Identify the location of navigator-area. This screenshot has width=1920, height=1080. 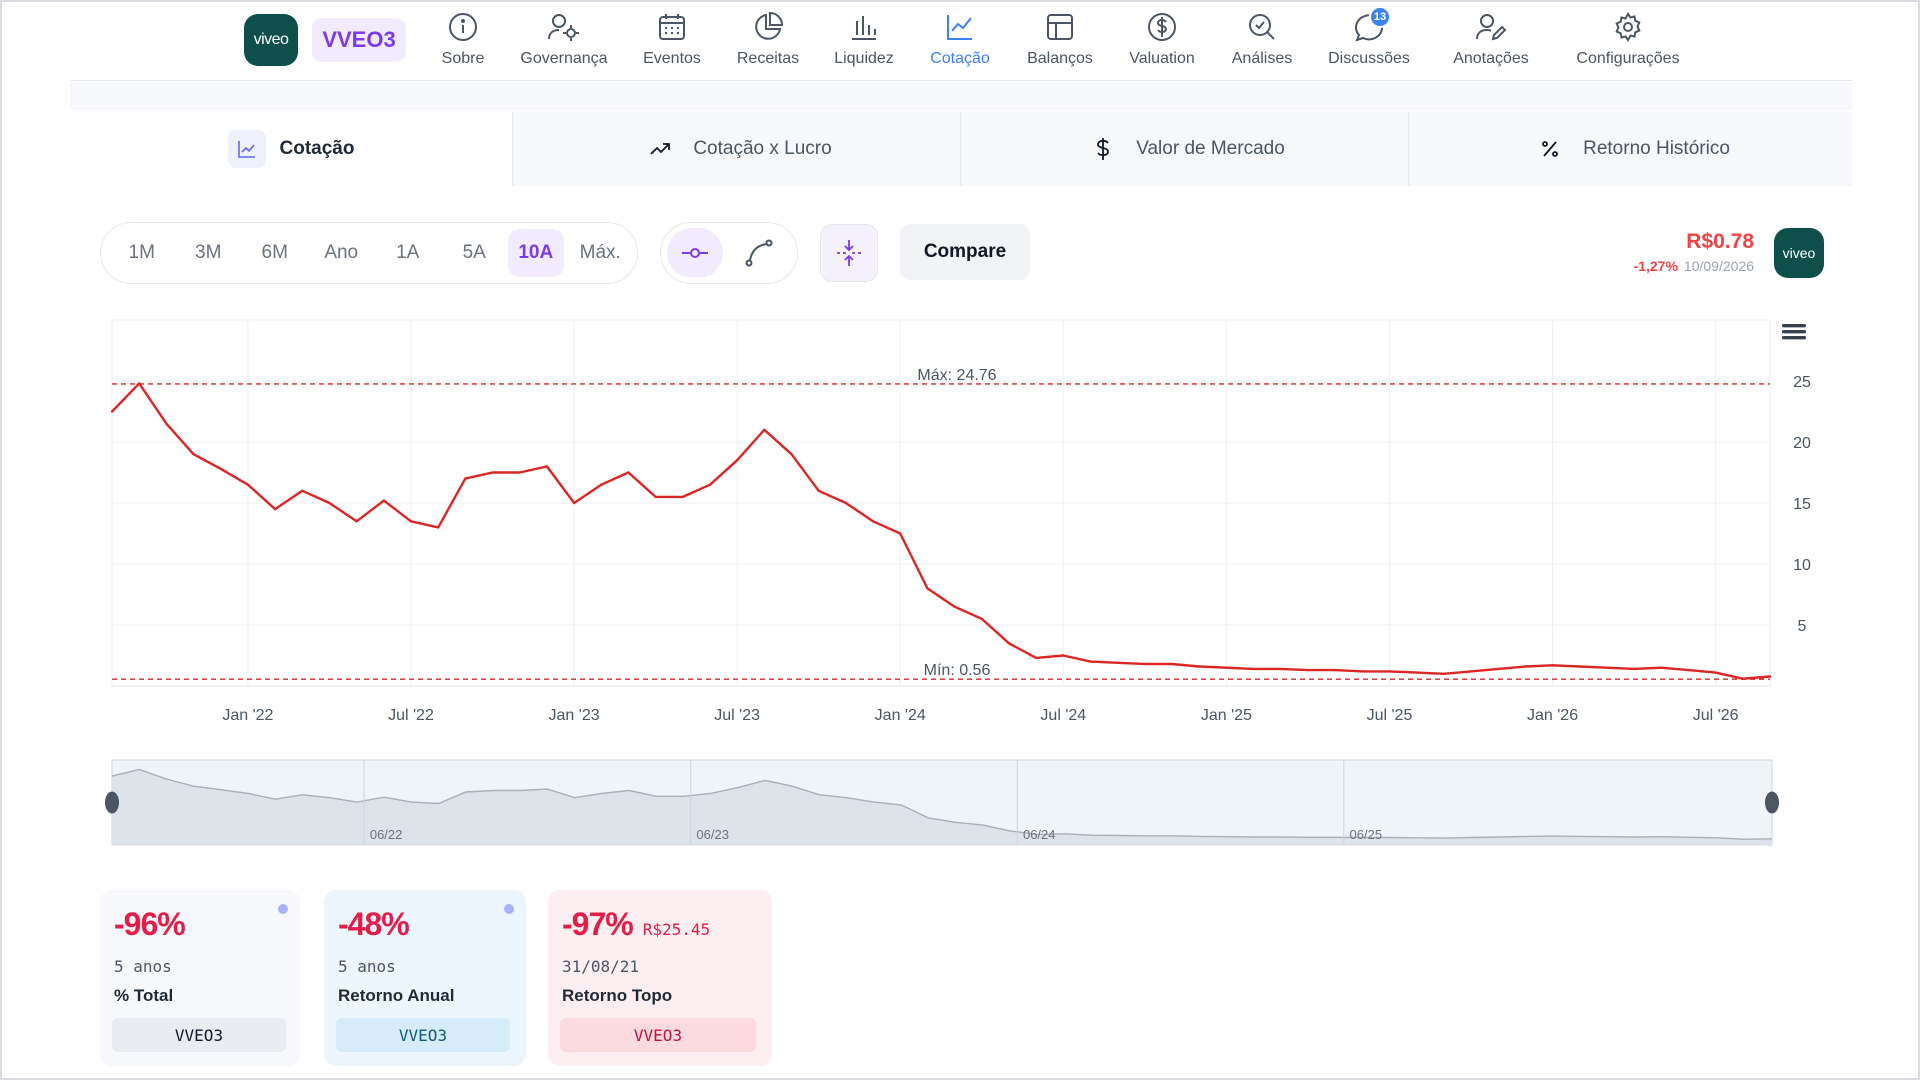
(942, 807).